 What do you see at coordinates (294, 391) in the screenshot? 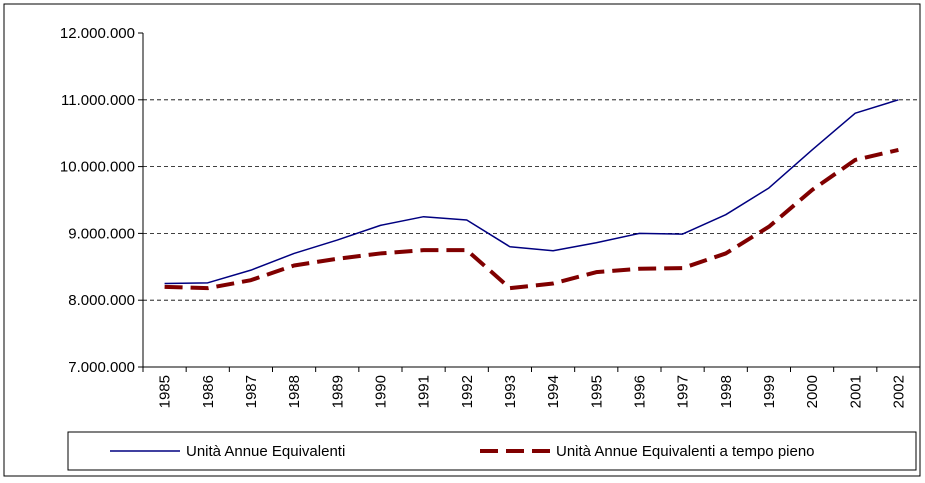
I see `x-tick-label: 1988` at bounding box center [294, 391].